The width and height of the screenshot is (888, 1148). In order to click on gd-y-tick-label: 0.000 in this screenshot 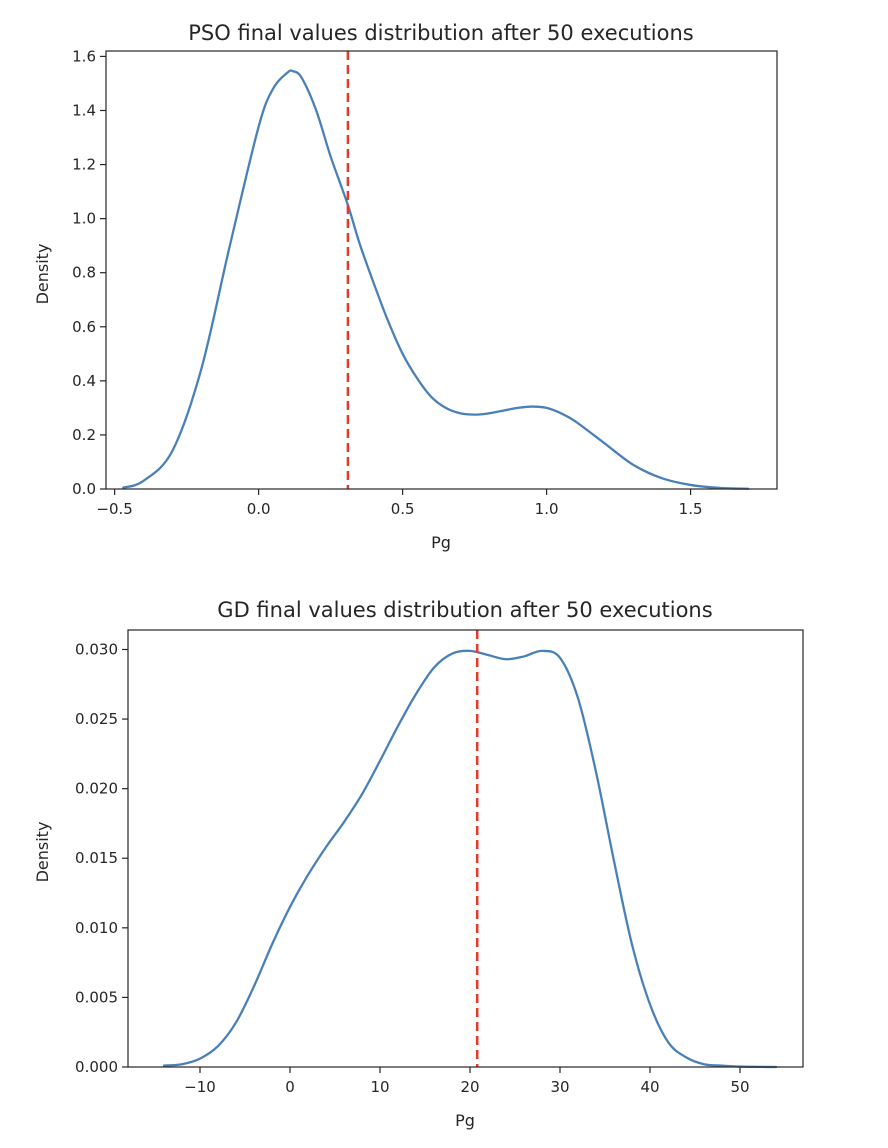, I will do `click(96, 1067)`.